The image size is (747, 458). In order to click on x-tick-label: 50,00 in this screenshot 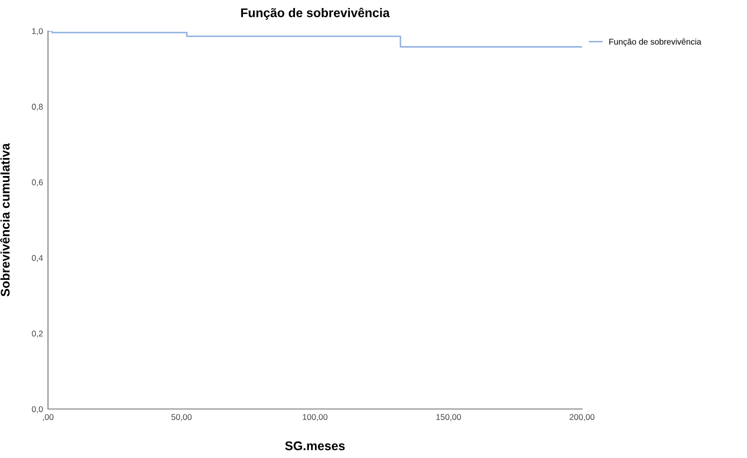, I will do `click(181, 417)`.